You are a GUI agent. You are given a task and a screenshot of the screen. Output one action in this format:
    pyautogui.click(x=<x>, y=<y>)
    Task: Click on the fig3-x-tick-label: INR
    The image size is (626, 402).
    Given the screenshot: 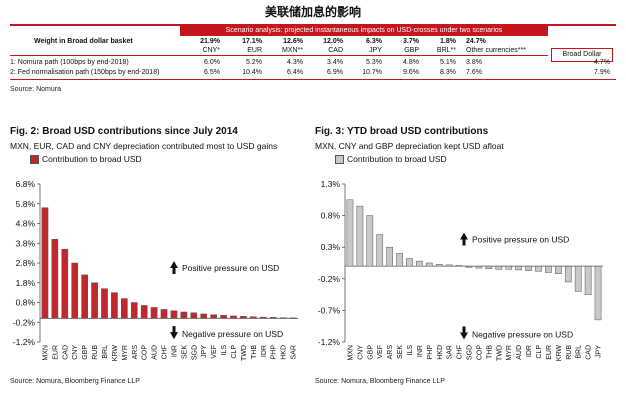 What is the action you would take?
    pyautogui.click(x=420, y=351)
    